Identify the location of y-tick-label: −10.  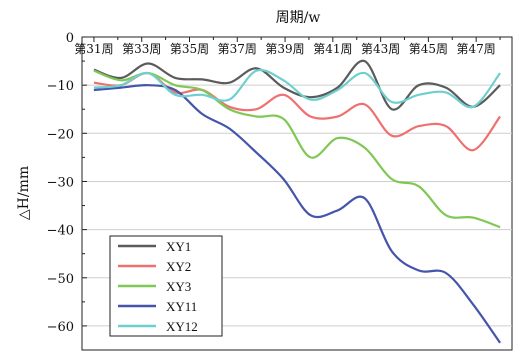
(60, 86).